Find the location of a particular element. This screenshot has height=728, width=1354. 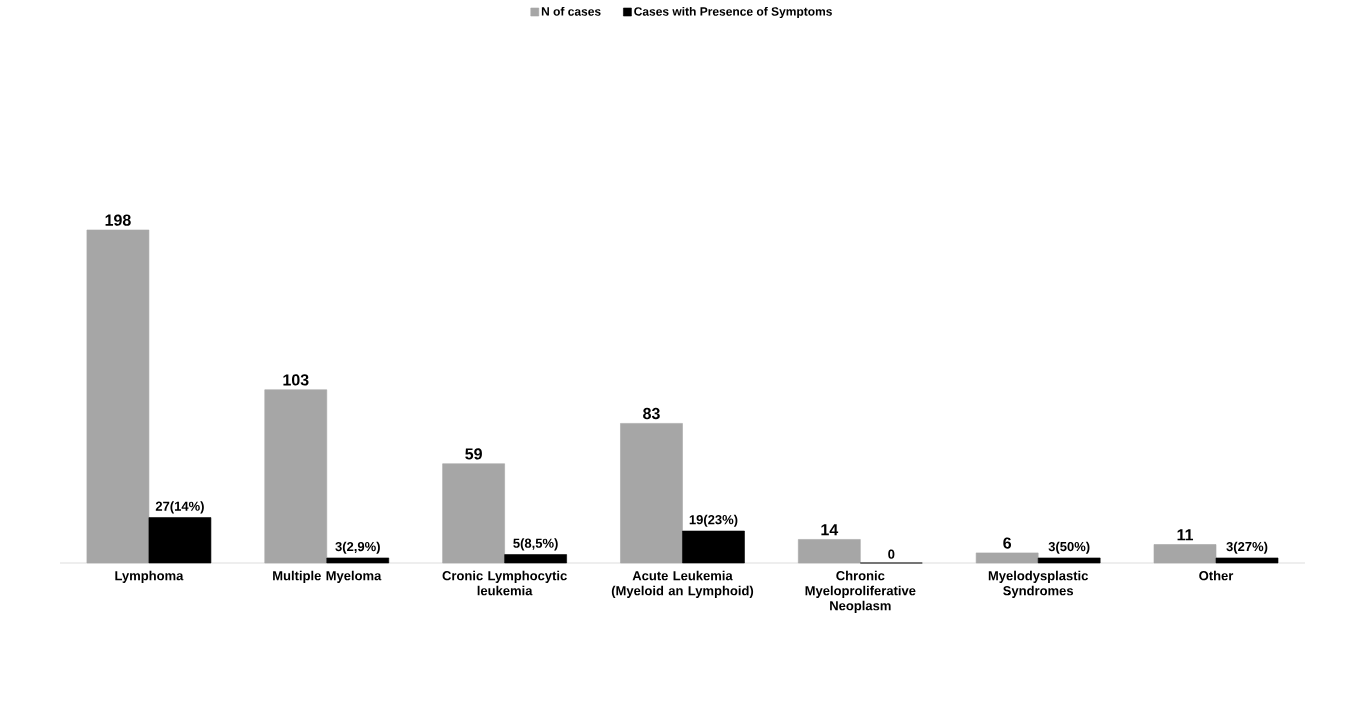

data-label: 83 is located at coordinates (651, 413).